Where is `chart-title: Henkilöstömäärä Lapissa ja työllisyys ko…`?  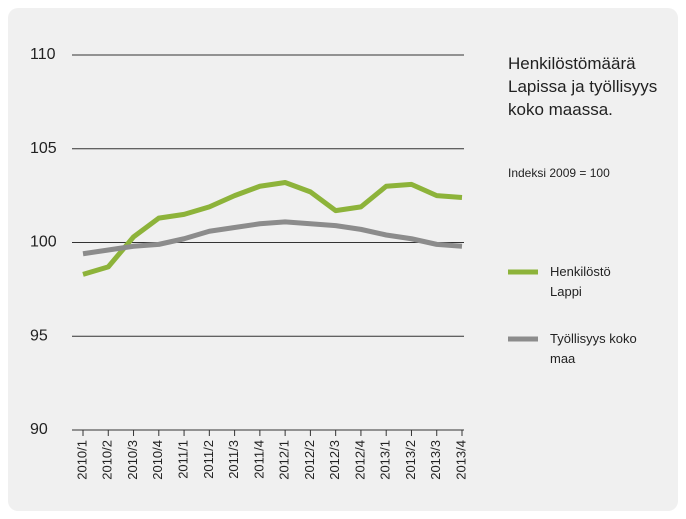 chart-title: Henkilöstömäärä Lapissa ja työllisyys ko… is located at coordinates (583, 86).